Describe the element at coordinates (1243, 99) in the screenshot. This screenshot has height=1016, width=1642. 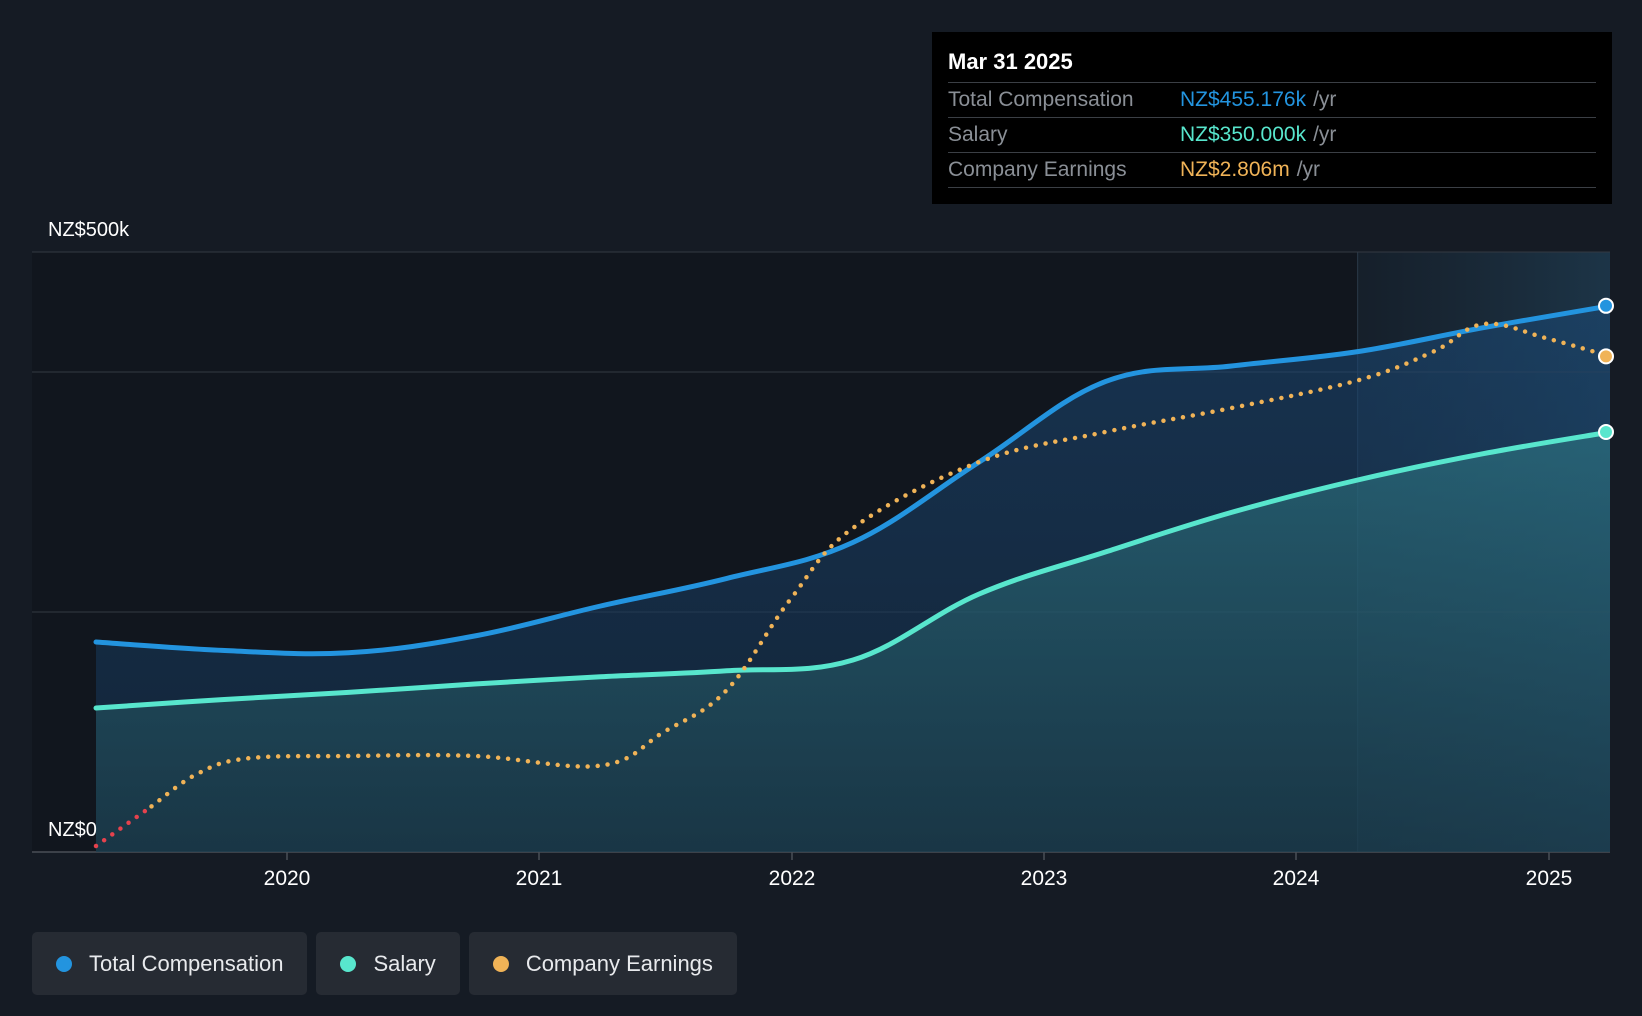
I see `tooltip-value: NZ$455.176k` at that location.